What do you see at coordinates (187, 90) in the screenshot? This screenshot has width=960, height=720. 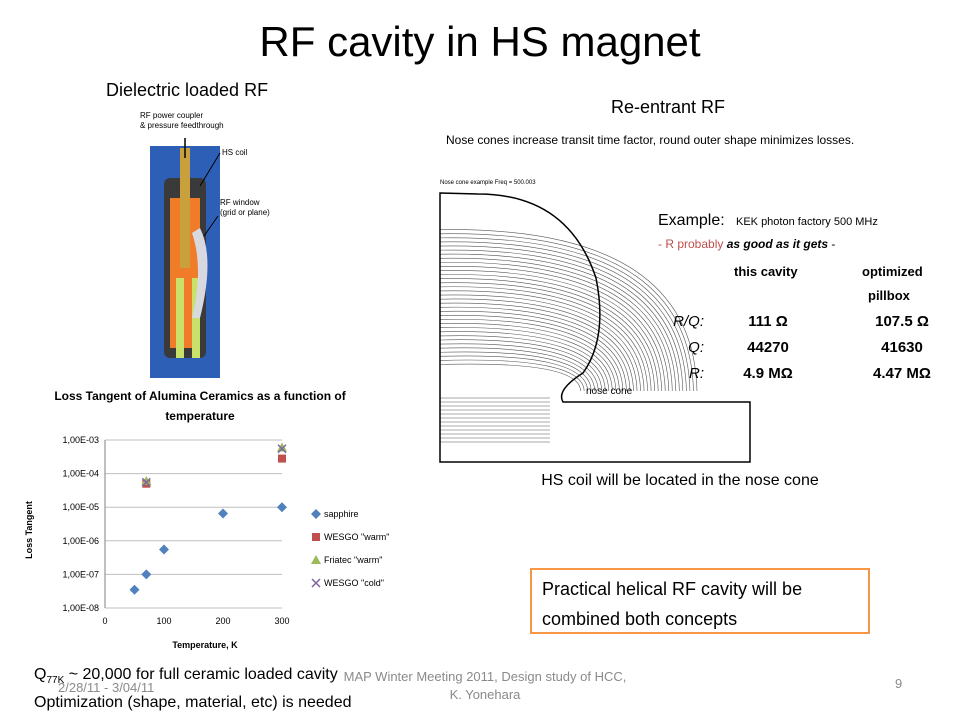 I see `left-heading: Dielectric loaded RF` at bounding box center [187, 90].